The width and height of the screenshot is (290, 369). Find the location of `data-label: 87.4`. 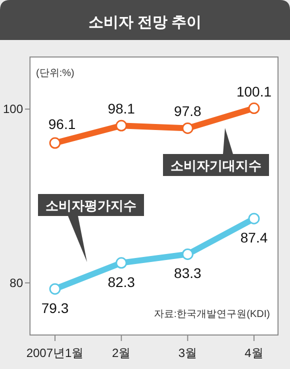

data-label: 87.4 is located at coordinates (254, 238).